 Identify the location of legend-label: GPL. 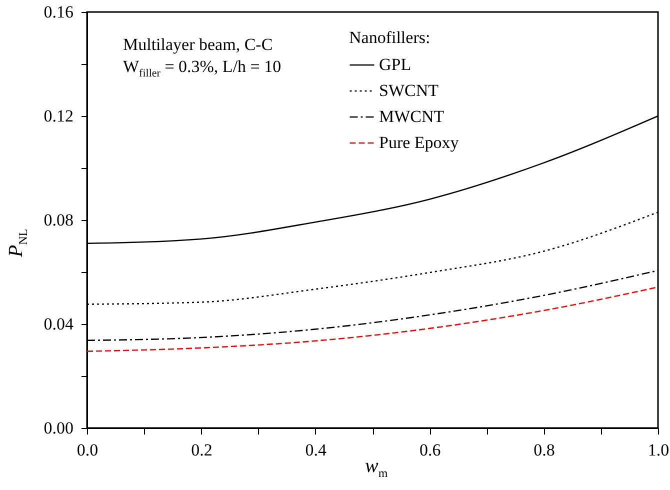
(395, 64).